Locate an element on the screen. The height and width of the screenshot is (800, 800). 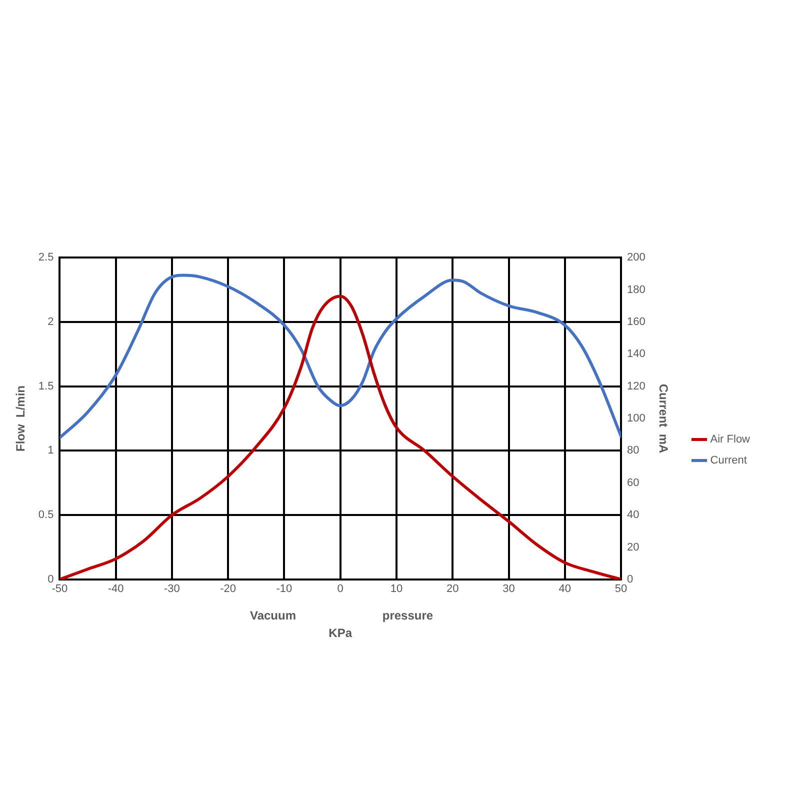
x-tick-label: 10 is located at coordinates (396, 589).